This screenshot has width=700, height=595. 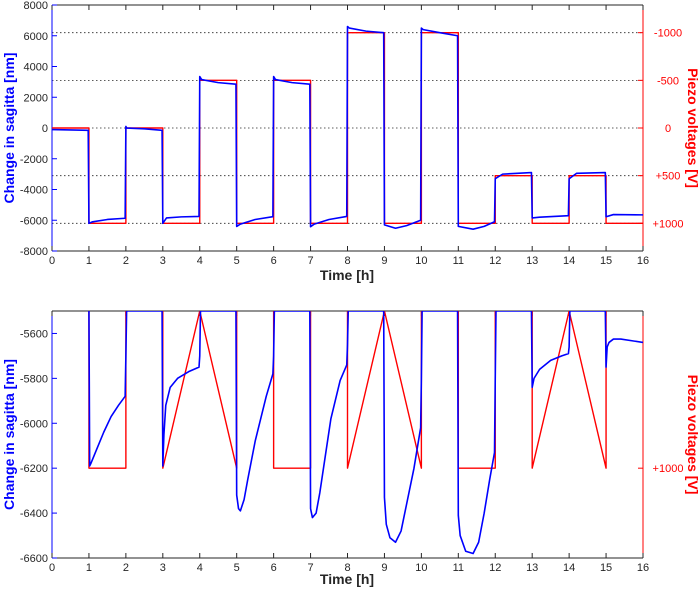 What do you see at coordinates (34, 334) in the screenshot?
I see `y-tick-label-5: -5600` at bounding box center [34, 334].